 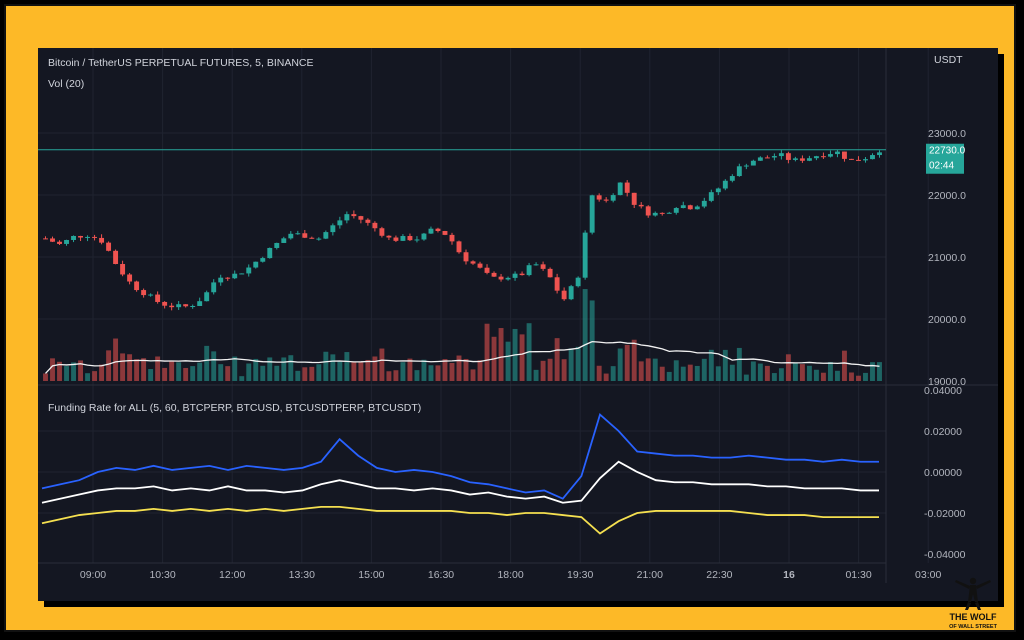 What do you see at coordinates (162, 575) in the screenshot?
I see `time-tick-label: 10:30` at bounding box center [162, 575].